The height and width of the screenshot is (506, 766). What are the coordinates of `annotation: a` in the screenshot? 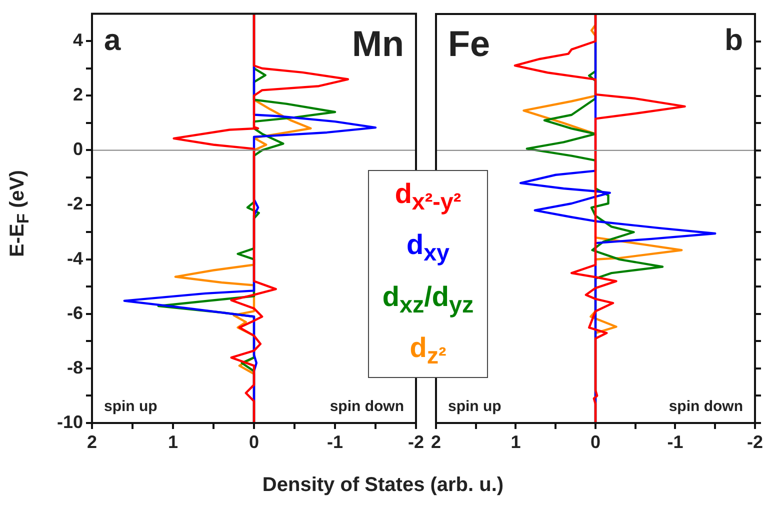 It's located at (112, 40).